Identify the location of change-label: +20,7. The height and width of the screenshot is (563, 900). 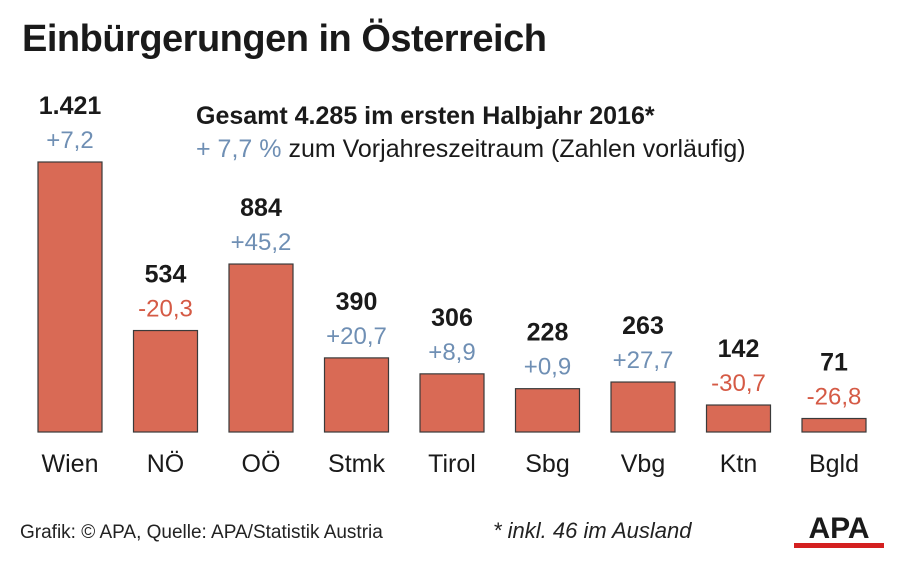
(356, 336).